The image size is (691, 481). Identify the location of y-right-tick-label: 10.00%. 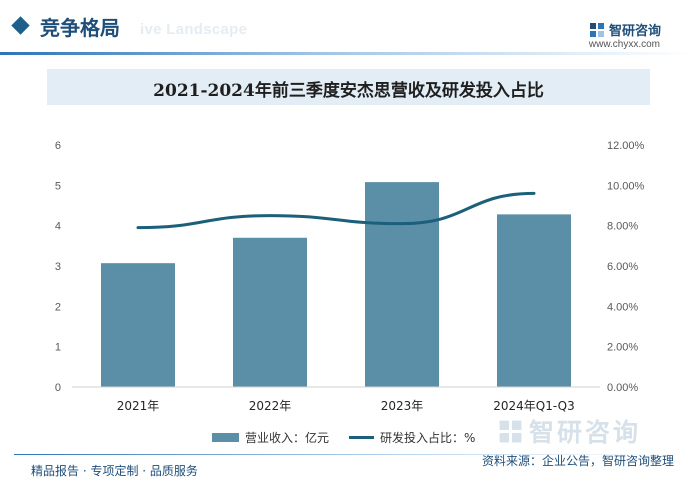
(626, 186).